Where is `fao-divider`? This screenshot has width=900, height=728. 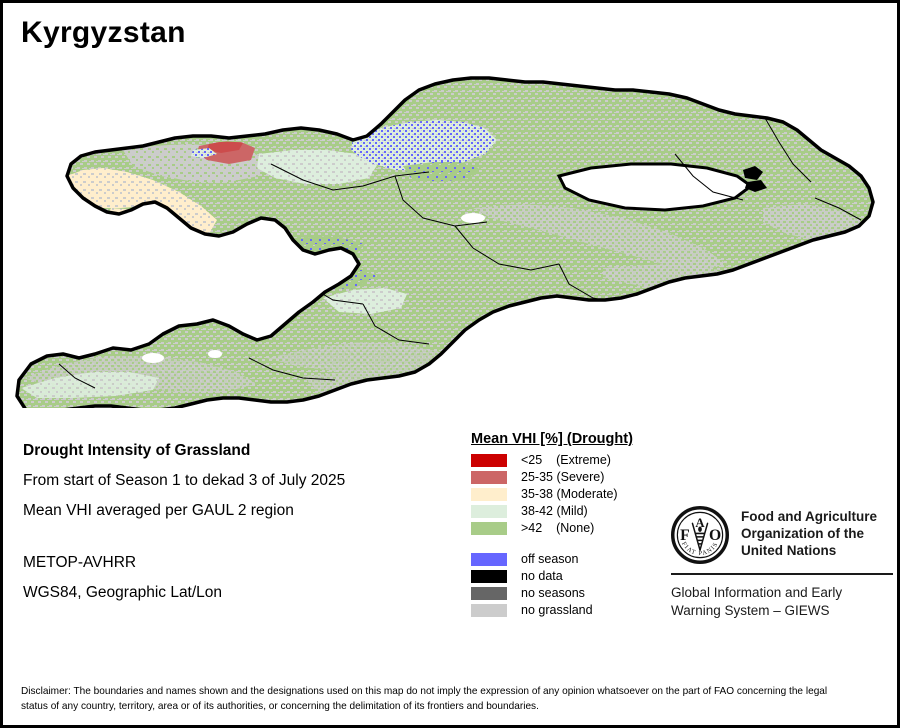
fao-divider is located at coordinates (782, 574).